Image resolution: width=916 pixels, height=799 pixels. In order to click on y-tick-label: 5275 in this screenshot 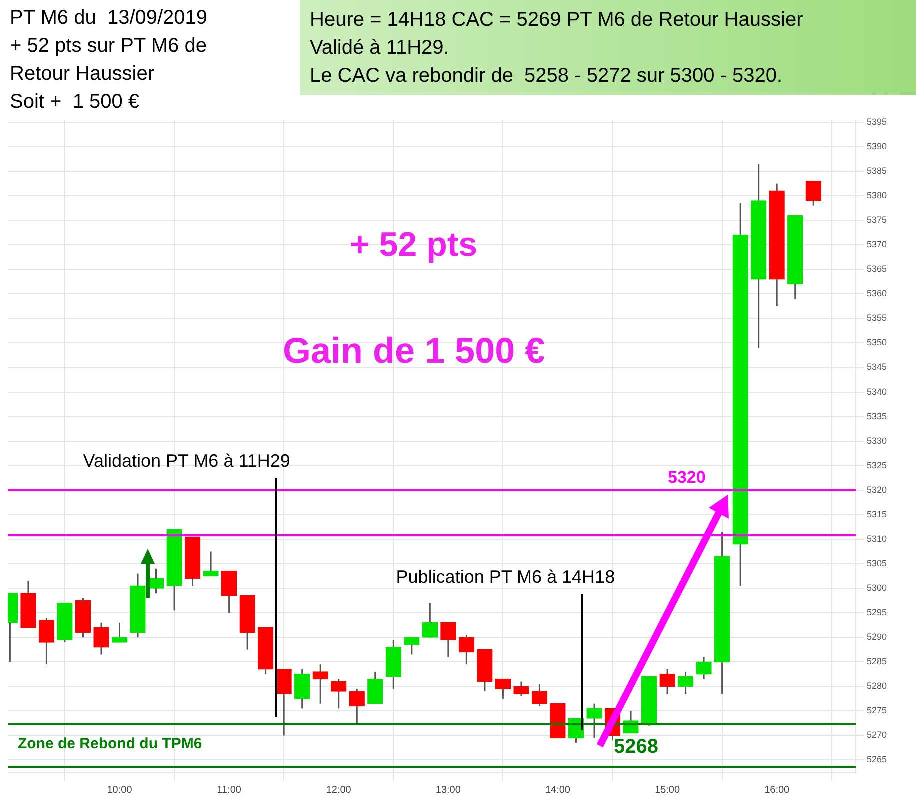, I will do `click(877, 711)`.